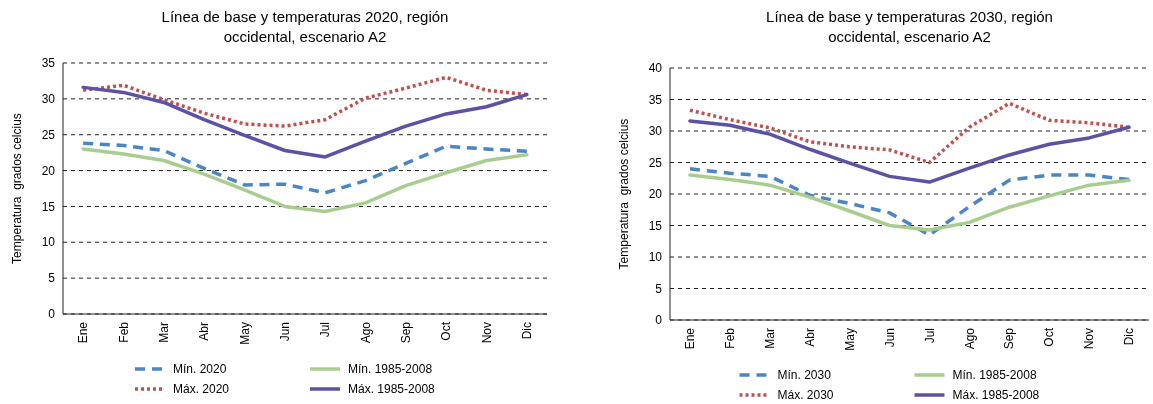 Image resolution: width=1153 pixels, height=404 pixels. Describe the element at coordinates (655, 68) in the screenshot. I see `y-tick-label: 40` at that location.